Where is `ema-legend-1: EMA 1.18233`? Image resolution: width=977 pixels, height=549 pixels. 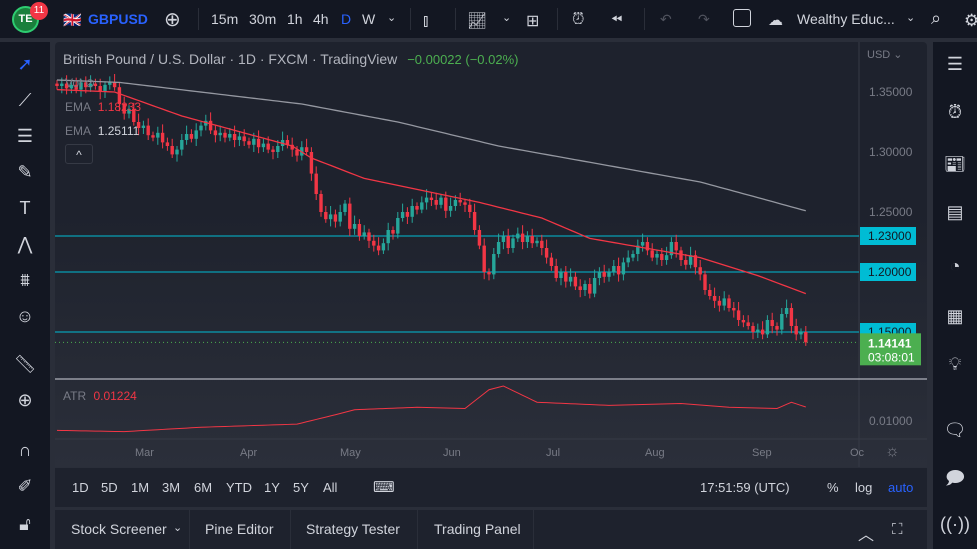
ema-legend-1: EMA 1.18233 is located at coordinates (103, 107).